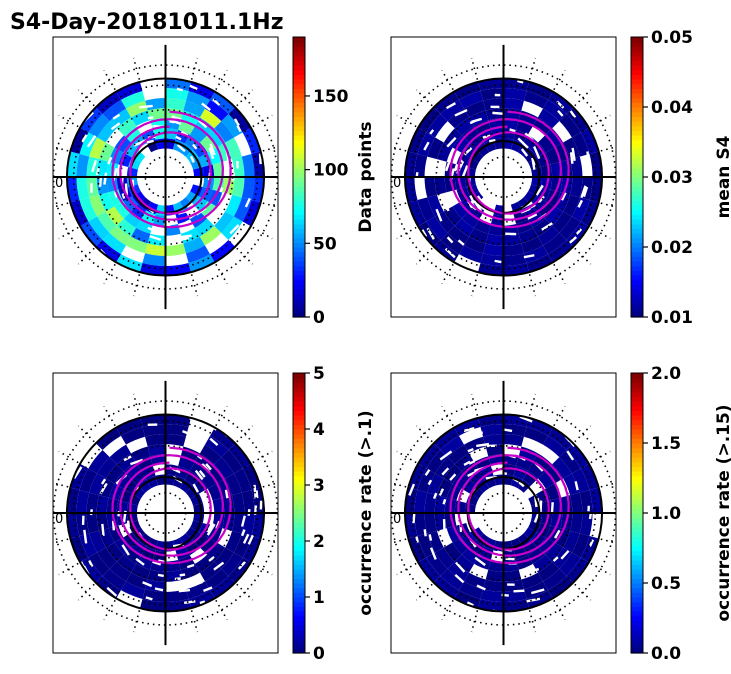 The width and height of the screenshot is (731, 674). I want to click on colorbar-label: Data points, so click(366, 176).